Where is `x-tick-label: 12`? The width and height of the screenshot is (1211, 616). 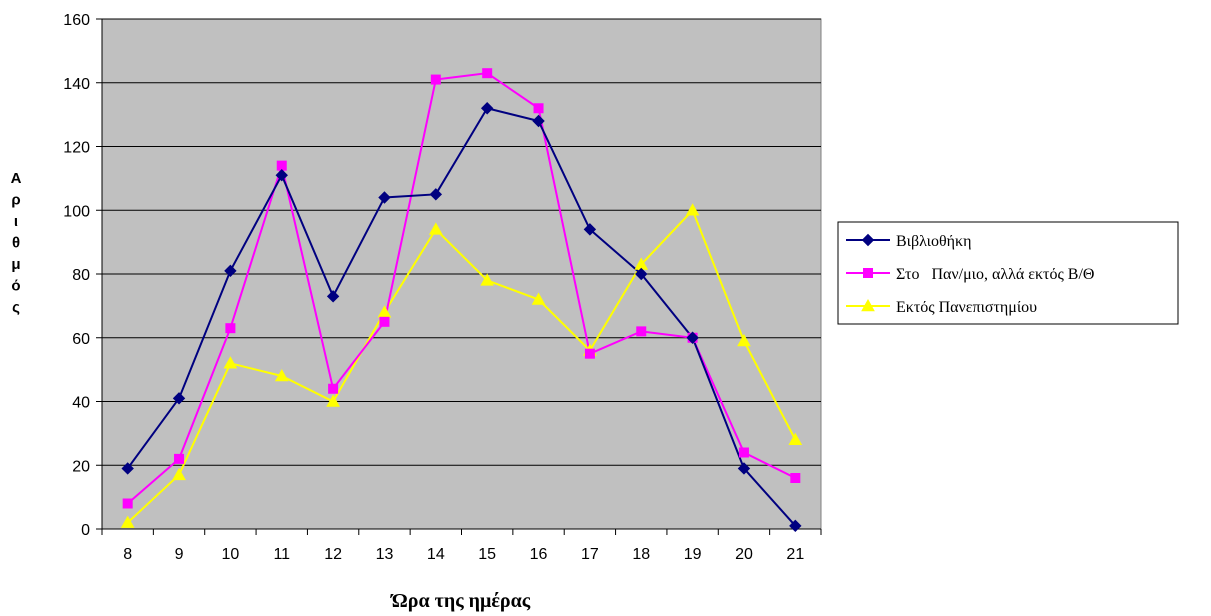
x-tick-label: 12 is located at coordinates (333, 554).